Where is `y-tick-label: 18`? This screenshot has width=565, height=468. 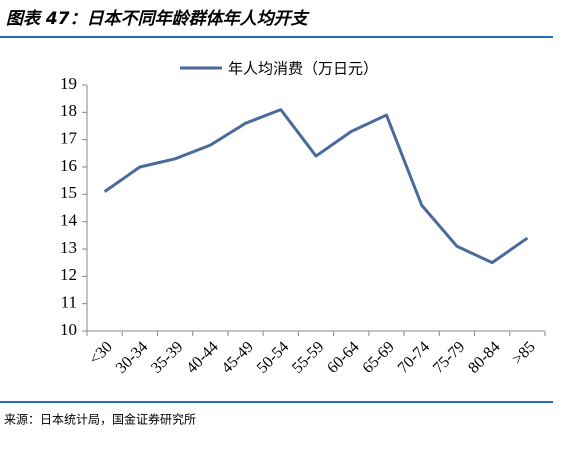 y-tick-label: 18 is located at coordinates (68, 110).